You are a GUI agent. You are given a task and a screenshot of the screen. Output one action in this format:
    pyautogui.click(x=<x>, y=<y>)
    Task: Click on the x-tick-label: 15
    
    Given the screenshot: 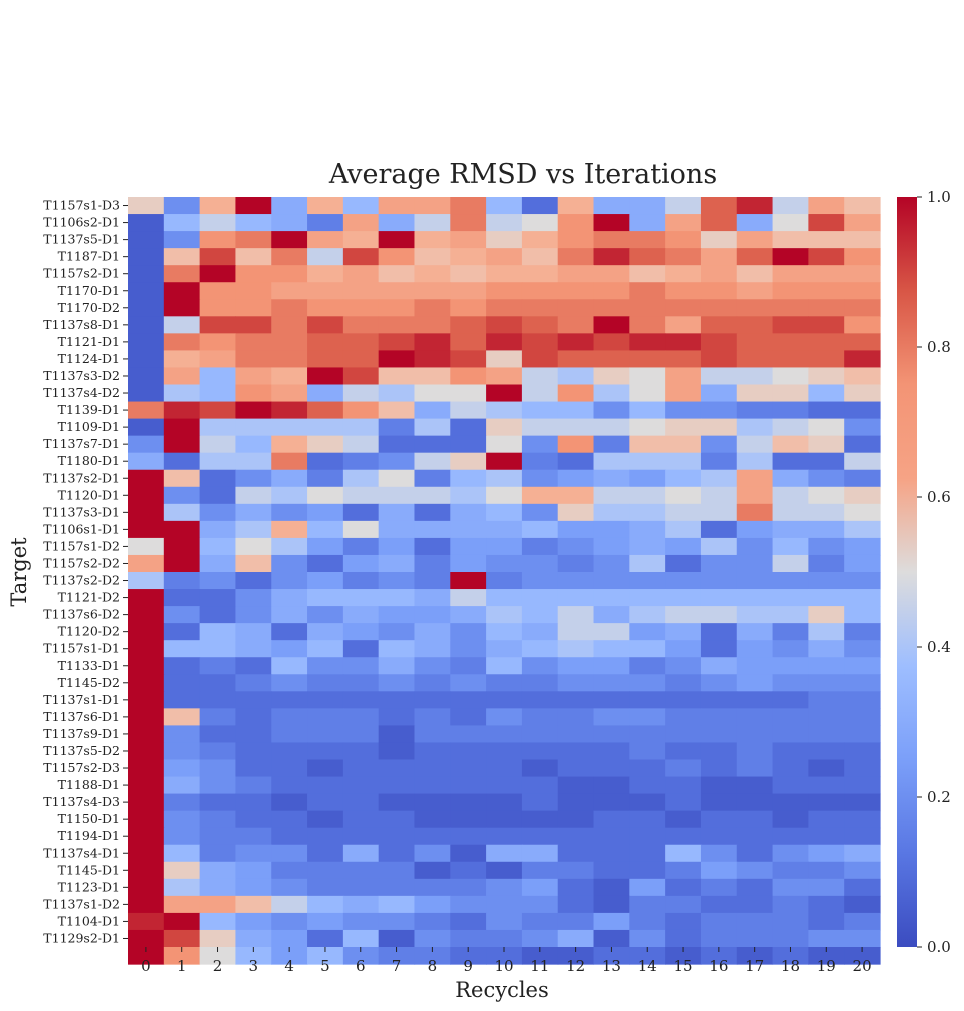 What is the action you would take?
    pyautogui.click(x=683, y=966)
    